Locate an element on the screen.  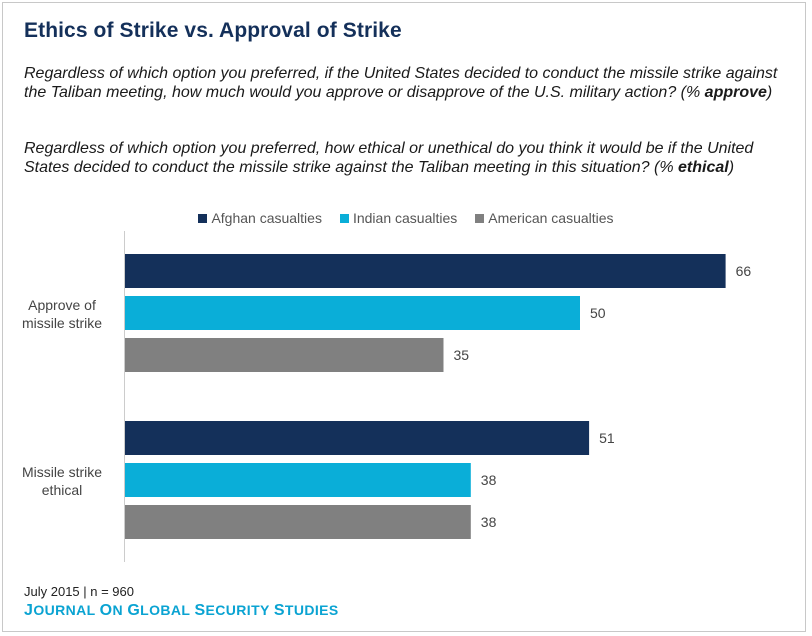
legend-item-american: American casualties is located at coordinates (544, 218).